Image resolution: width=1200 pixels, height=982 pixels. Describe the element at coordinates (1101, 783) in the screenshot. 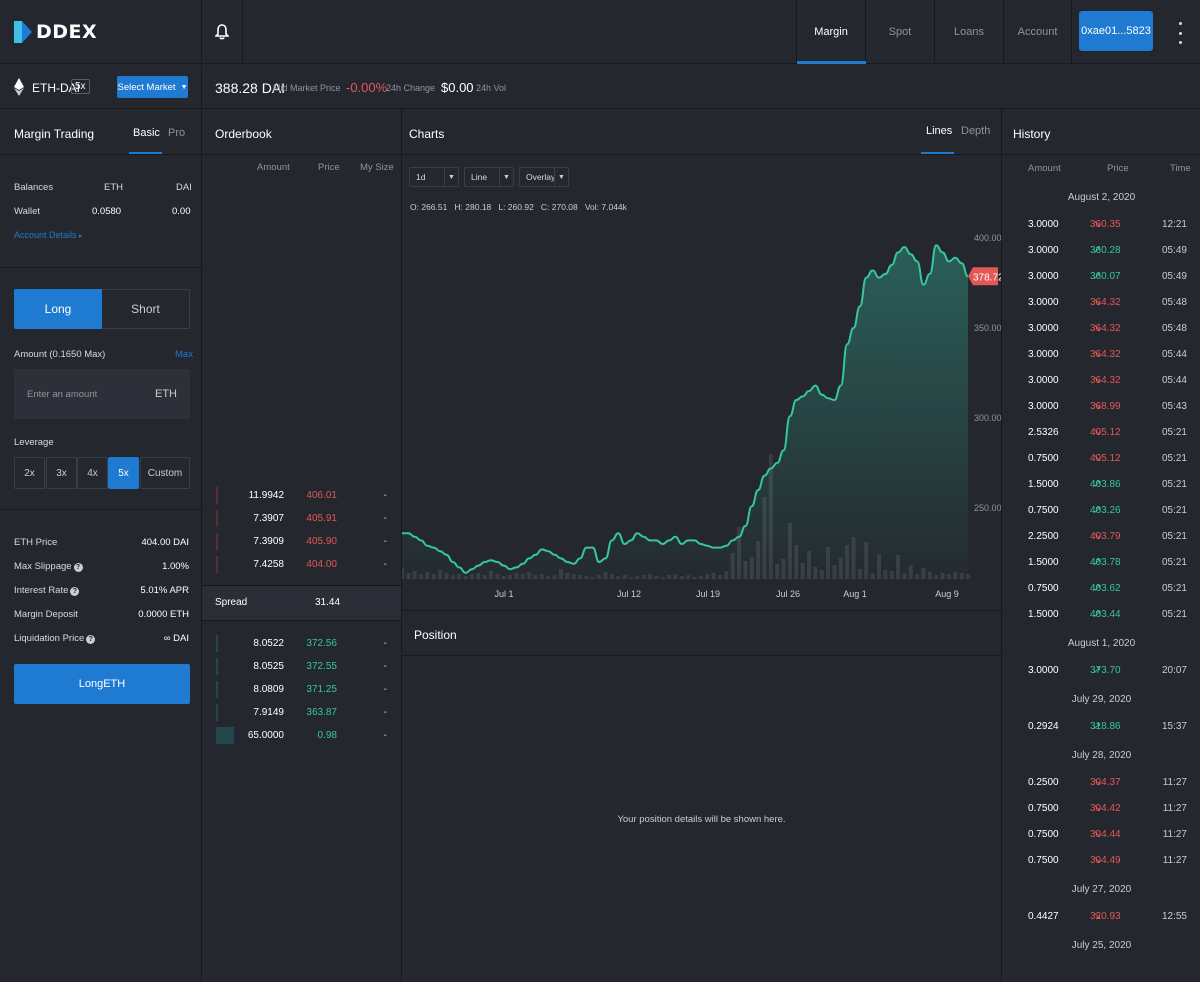

I see `history-row: 0.2500 304.37 ↘ 11:27` at that location.